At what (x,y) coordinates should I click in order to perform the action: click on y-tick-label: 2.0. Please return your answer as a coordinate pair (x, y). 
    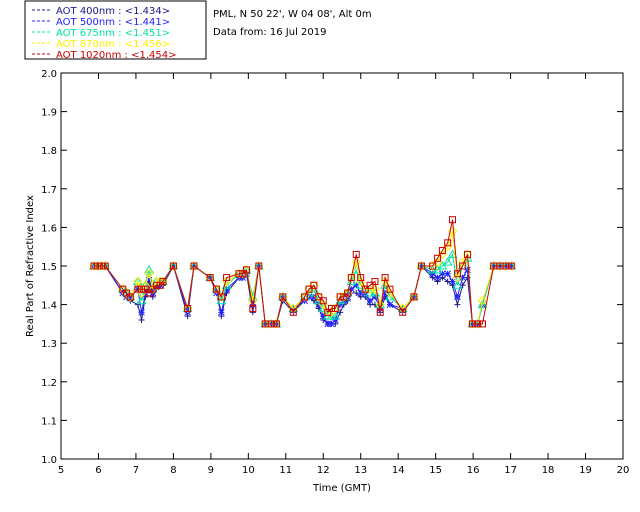
    Looking at the image, I should click on (49, 74).